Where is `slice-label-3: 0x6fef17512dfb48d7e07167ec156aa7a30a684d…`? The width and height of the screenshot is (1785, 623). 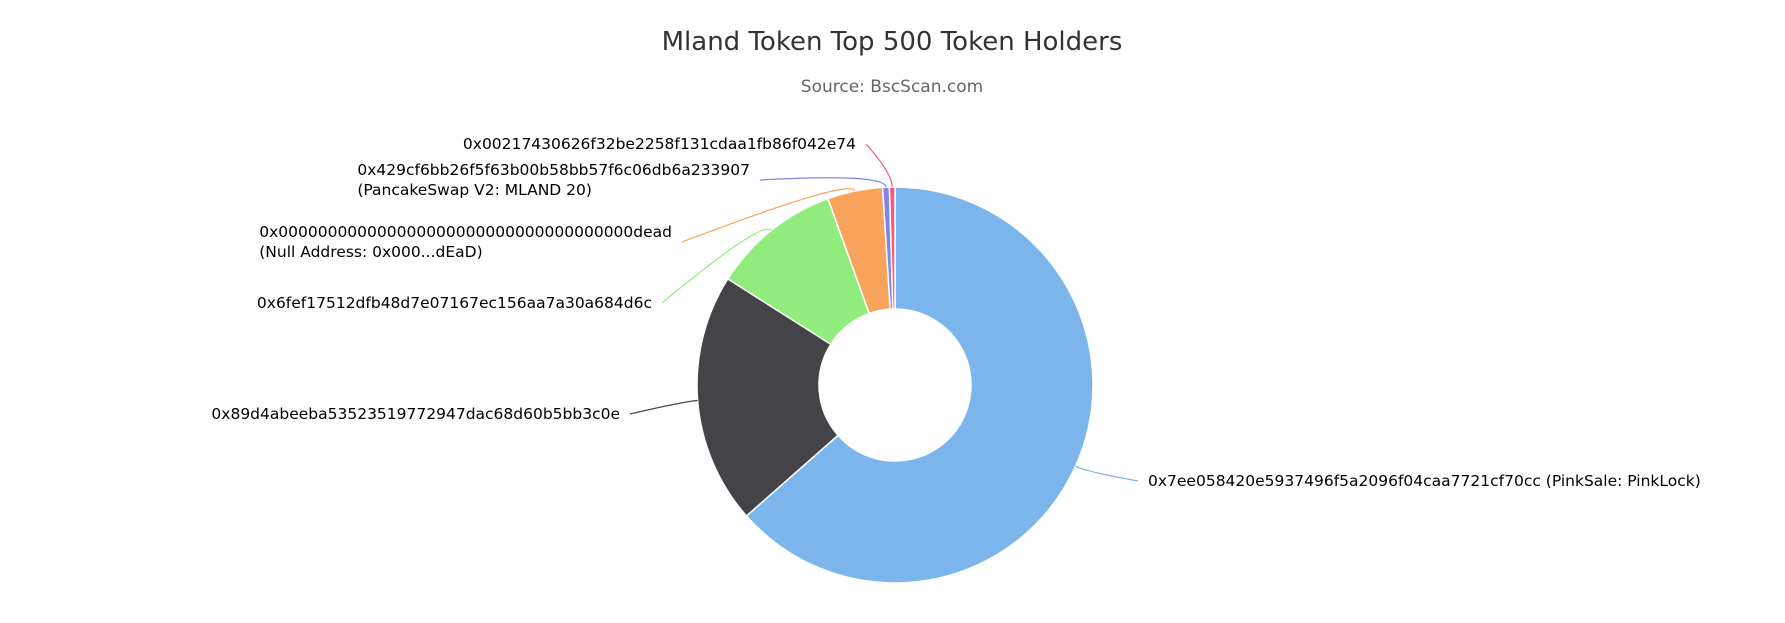
slice-label-3: 0x6fef17512dfb48d7e07167ec156aa7a30a684d… is located at coordinates (454, 303).